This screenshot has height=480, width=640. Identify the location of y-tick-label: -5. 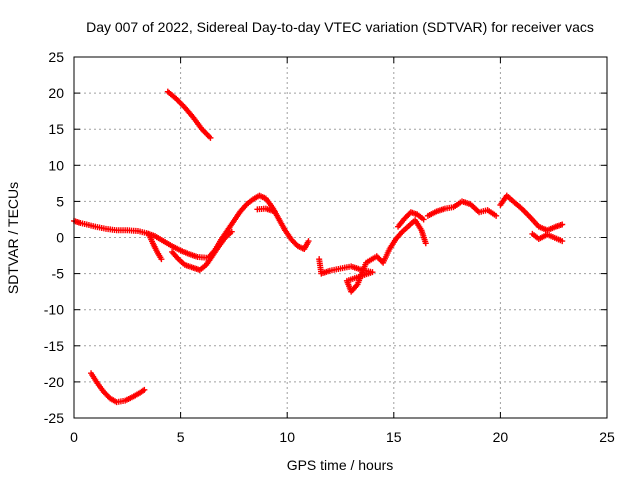
(58, 274).